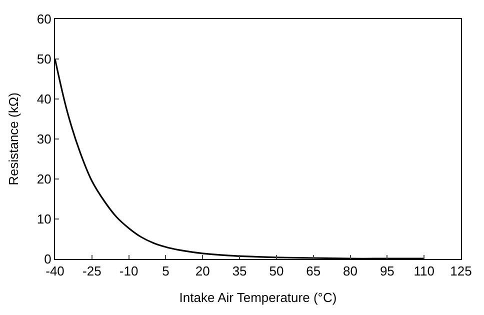 This screenshot has height=315, width=484. I want to click on x-tick-label: 125, so click(461, 271).